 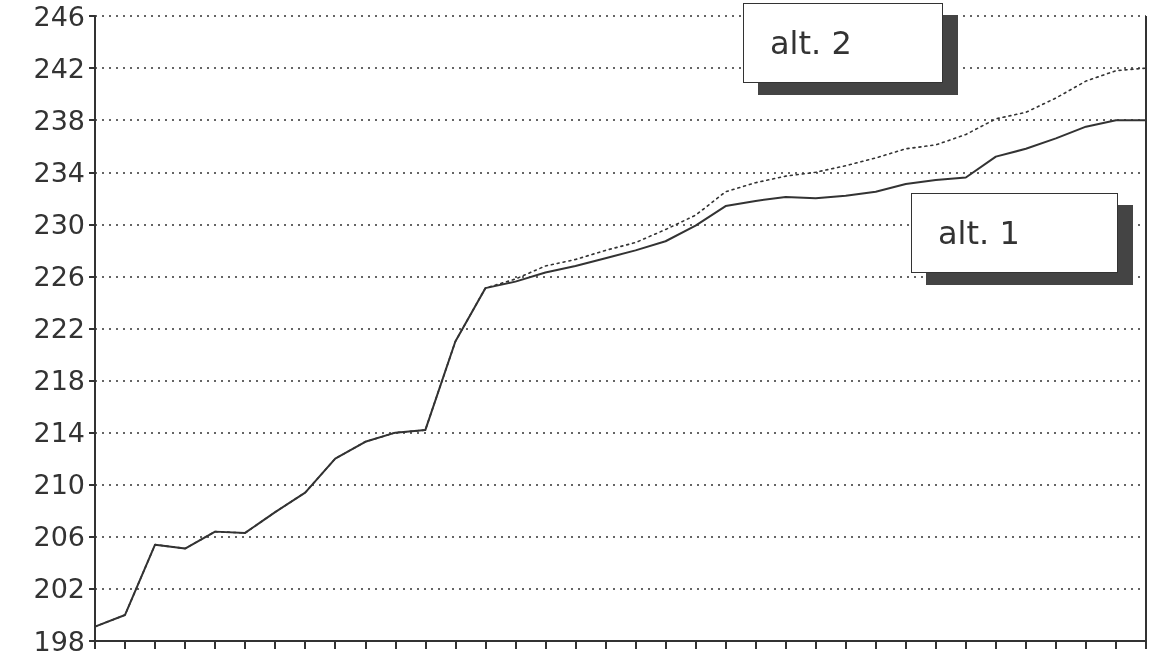 I want to click on y-tick-label: 234, so click(x=59, y=172).